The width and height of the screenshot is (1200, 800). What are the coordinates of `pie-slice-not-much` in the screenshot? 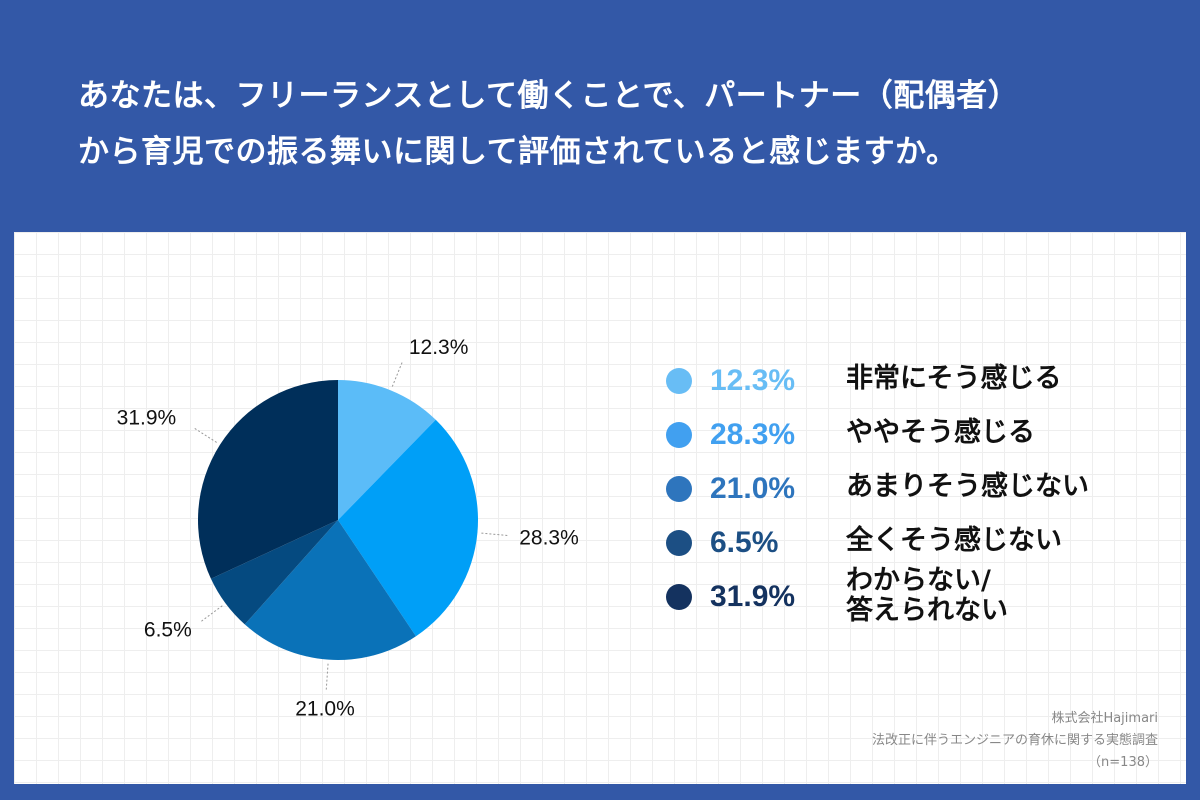 It's located at (330, 590).